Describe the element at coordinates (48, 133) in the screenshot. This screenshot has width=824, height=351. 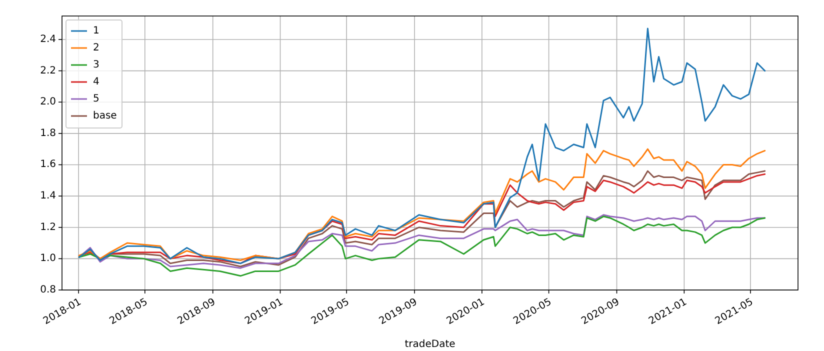
I see `y-tick-label: 1.8` at that location.